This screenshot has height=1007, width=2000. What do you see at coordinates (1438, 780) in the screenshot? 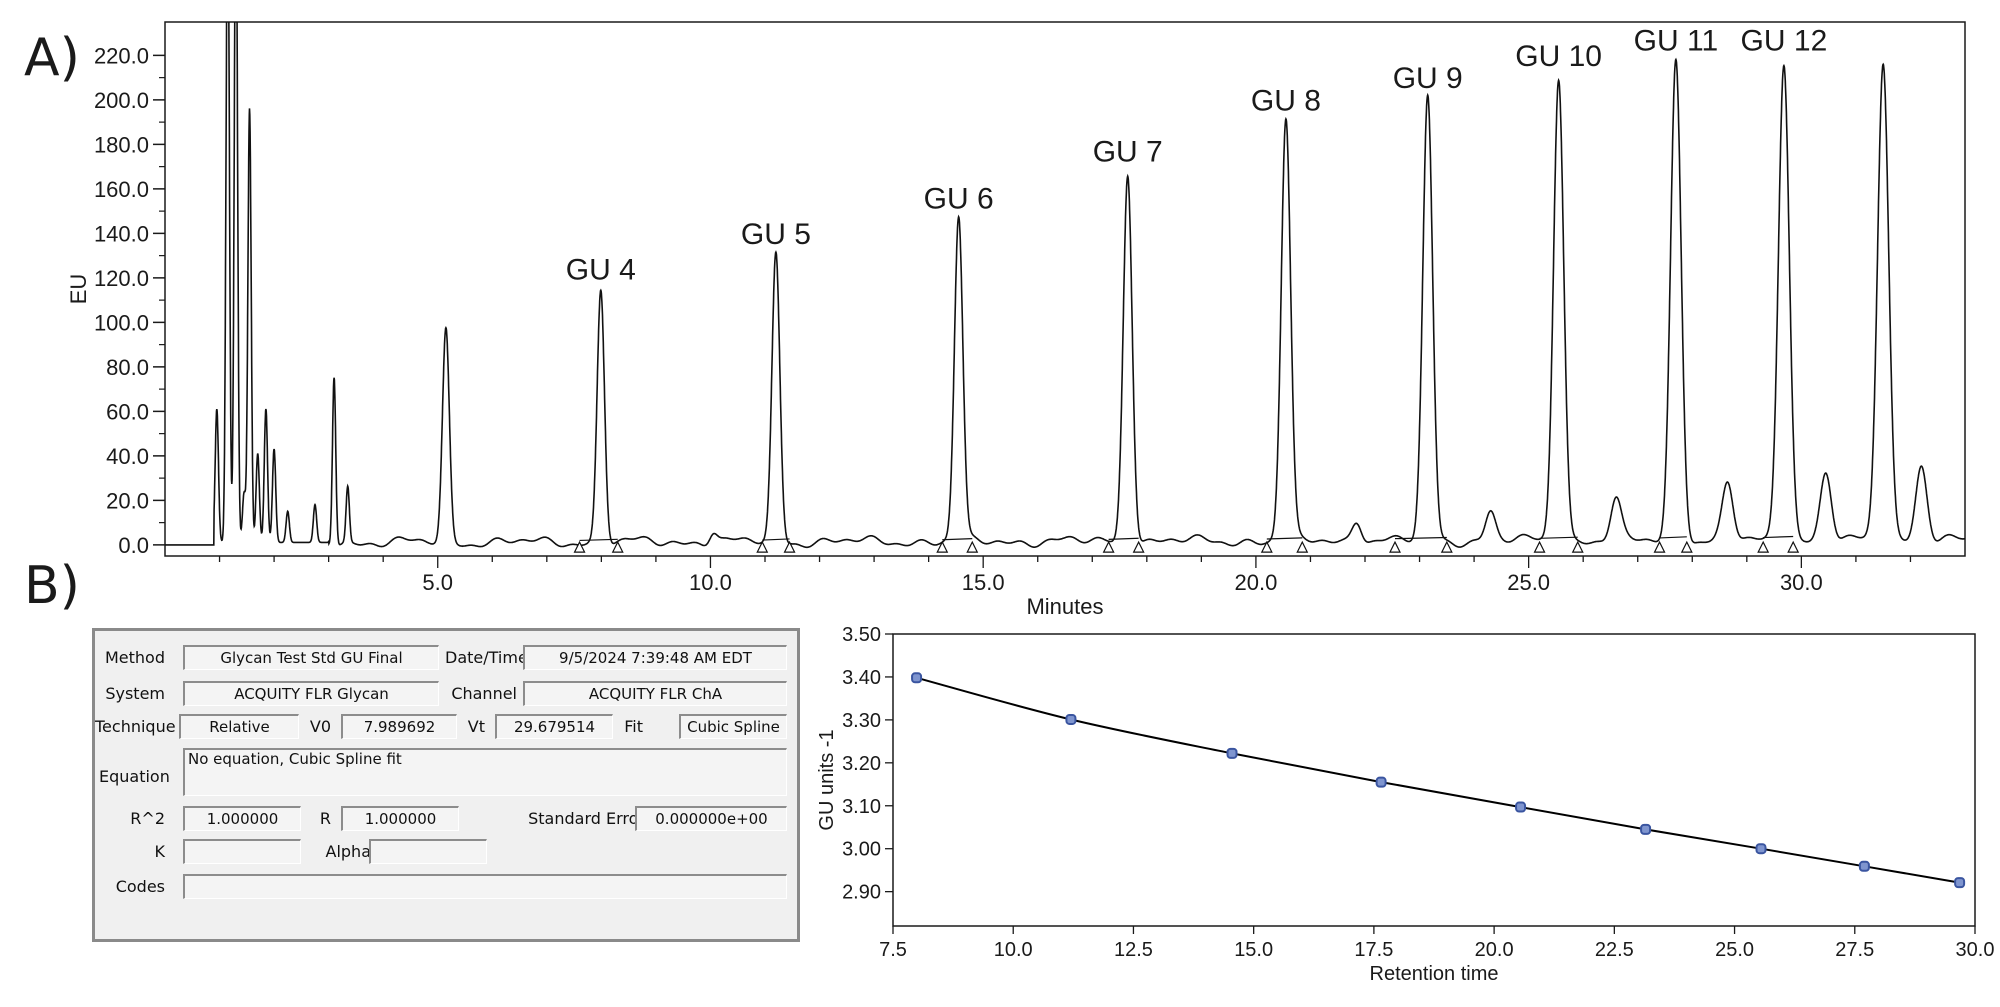
I see `calibration-curve` at bounding box center [1438, 780].